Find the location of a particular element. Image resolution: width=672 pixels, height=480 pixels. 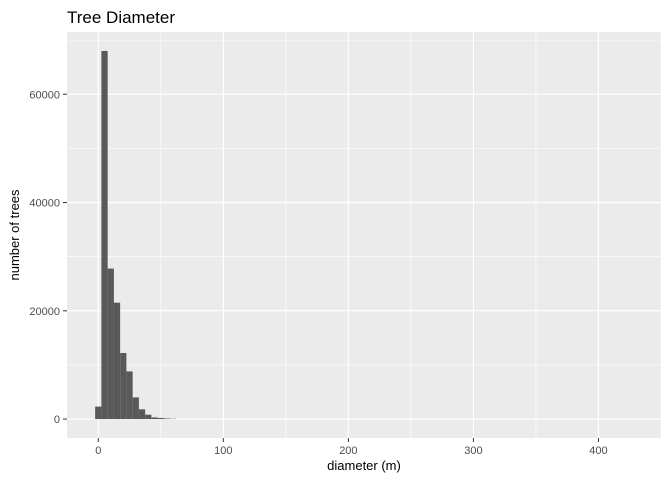

y-tick-label: 40000 is located at coordinates (44, 204).